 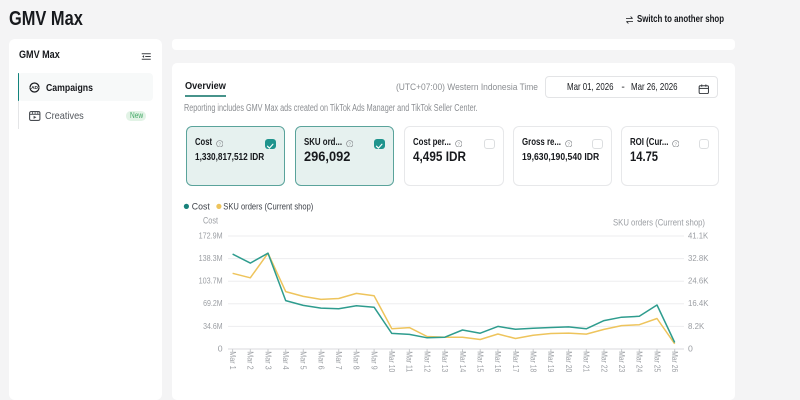 I want to click on svg-text: Mar 20, so click(x=569, y=361).